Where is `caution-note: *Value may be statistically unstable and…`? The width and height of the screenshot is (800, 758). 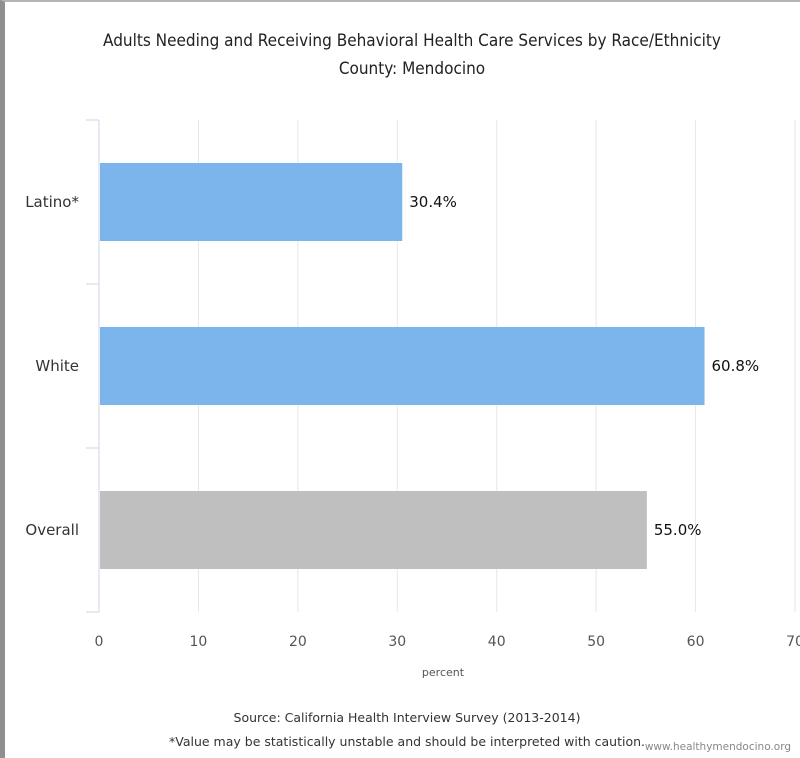
caution-note: *Value may be statistically unstable and… is located at coordinates (407, 741).